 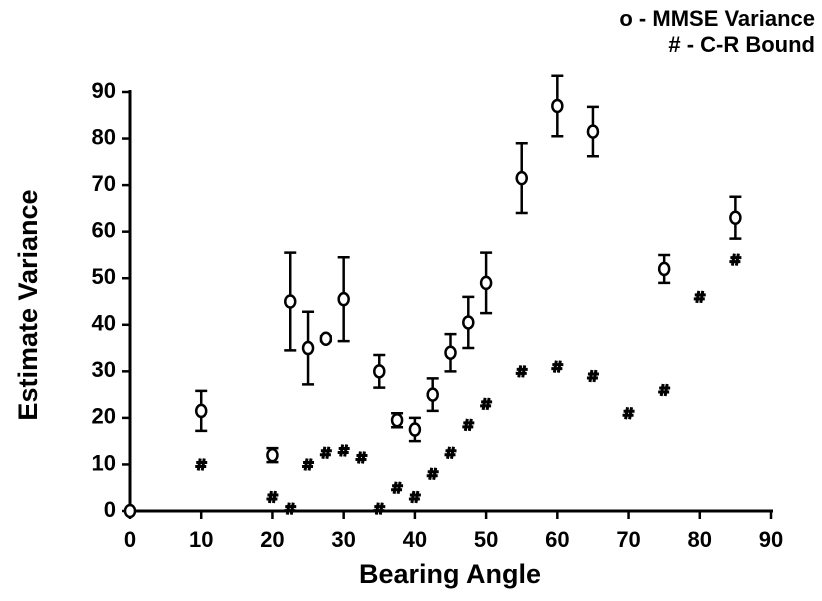 I want to click on y-tick-label: 0, so click(x=110, y=509).